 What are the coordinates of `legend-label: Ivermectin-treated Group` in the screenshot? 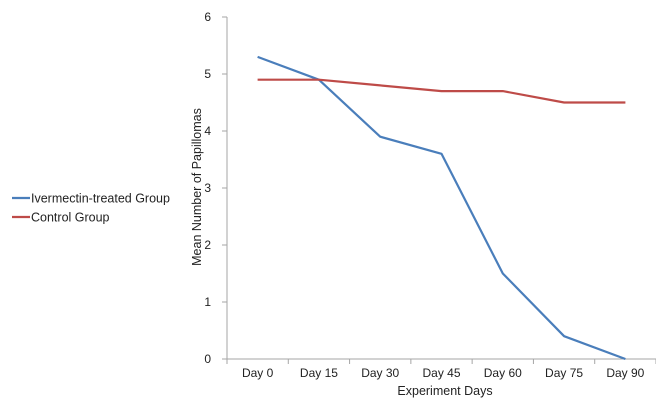 It's located at (100, 199).